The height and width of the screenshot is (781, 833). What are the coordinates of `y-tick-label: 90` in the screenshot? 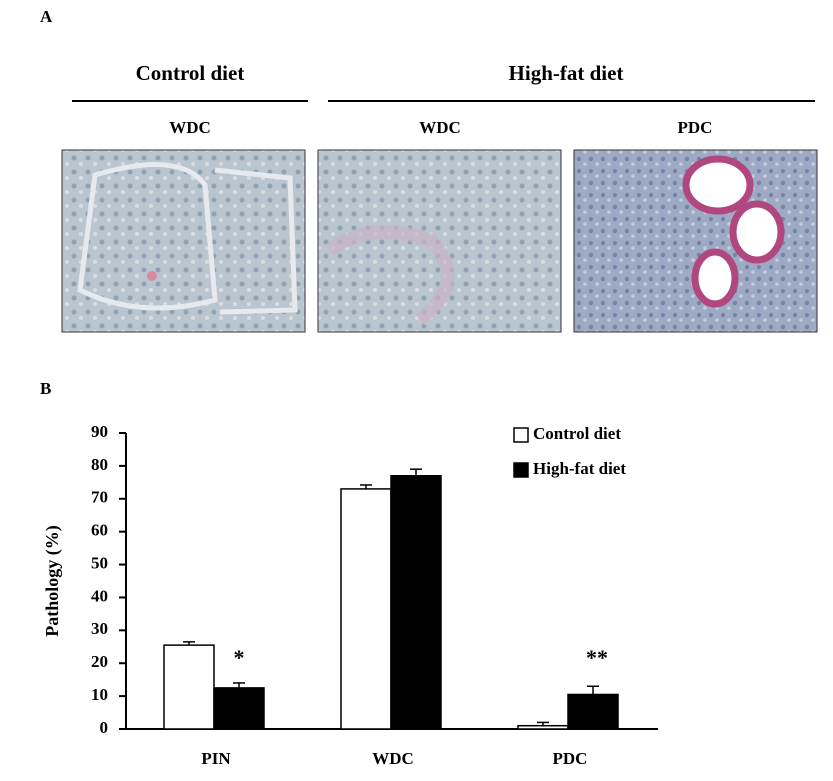 It's located at (99, 431).